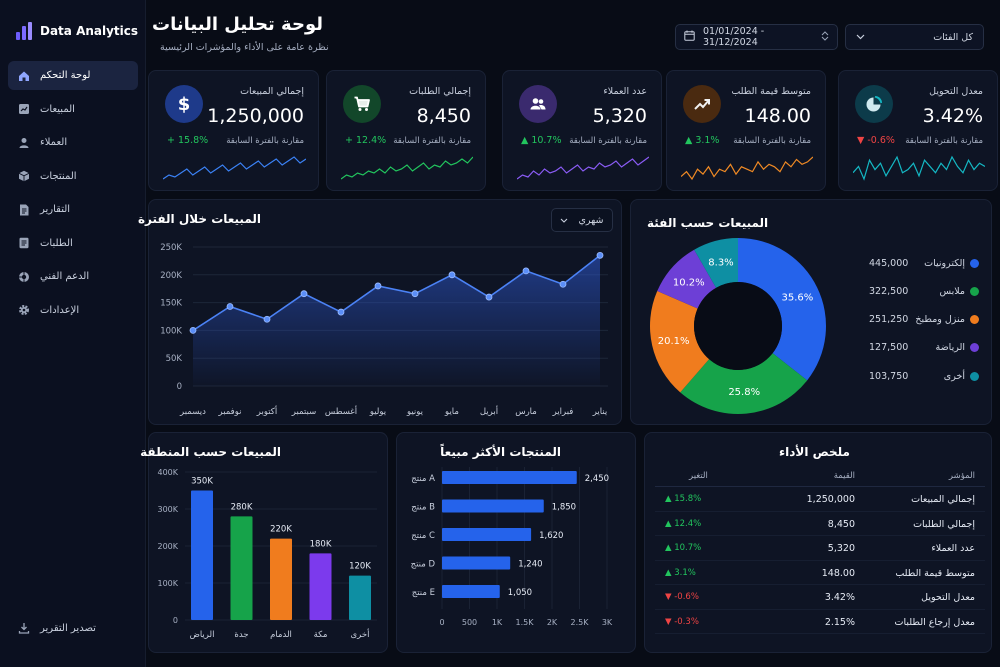  I want to click on x-tick-label: مايو, so click(451, 412).